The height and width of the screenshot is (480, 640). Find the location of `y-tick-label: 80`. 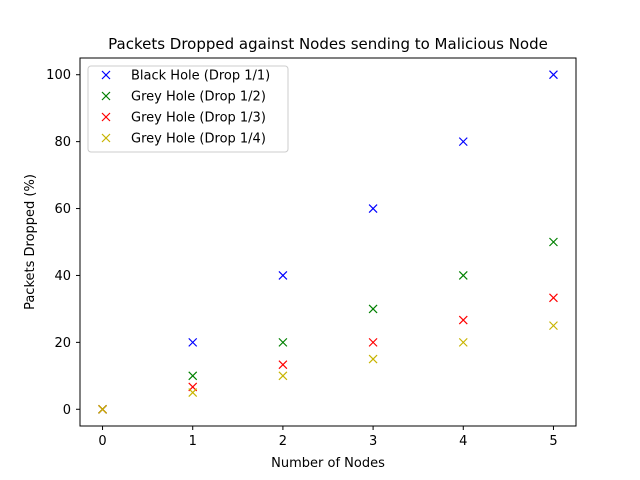

y-tick-label: 80 is located at coordinates (62, 142).